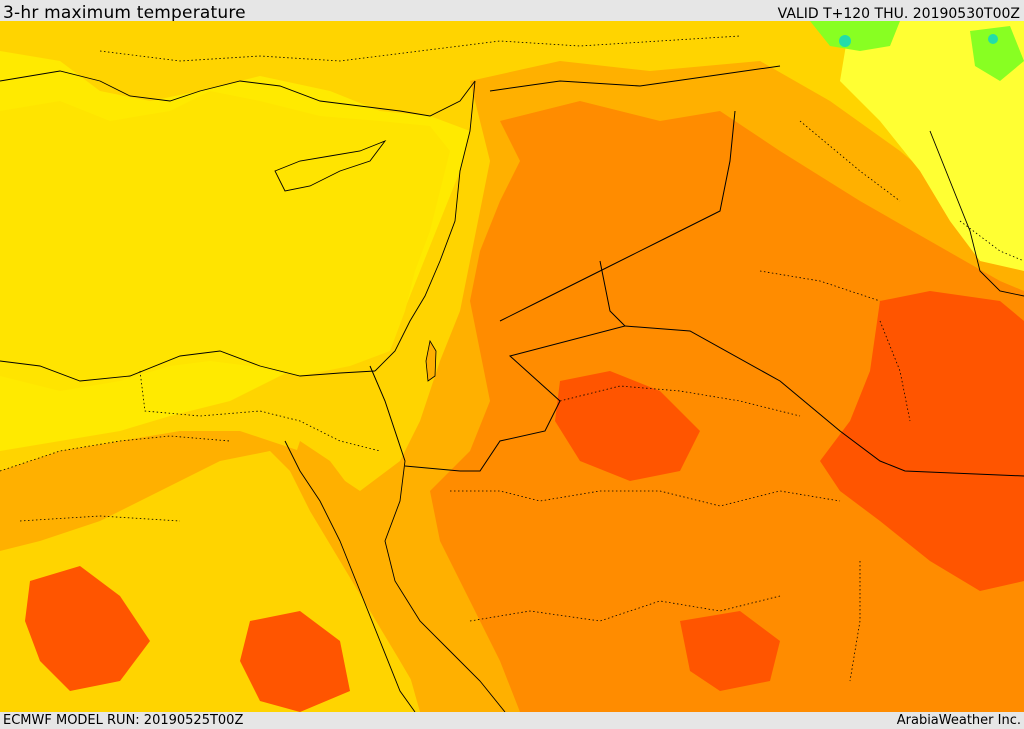 This screenshot has width=1024, height=729. I want to click on province-border-egypt, so click(260, 411).